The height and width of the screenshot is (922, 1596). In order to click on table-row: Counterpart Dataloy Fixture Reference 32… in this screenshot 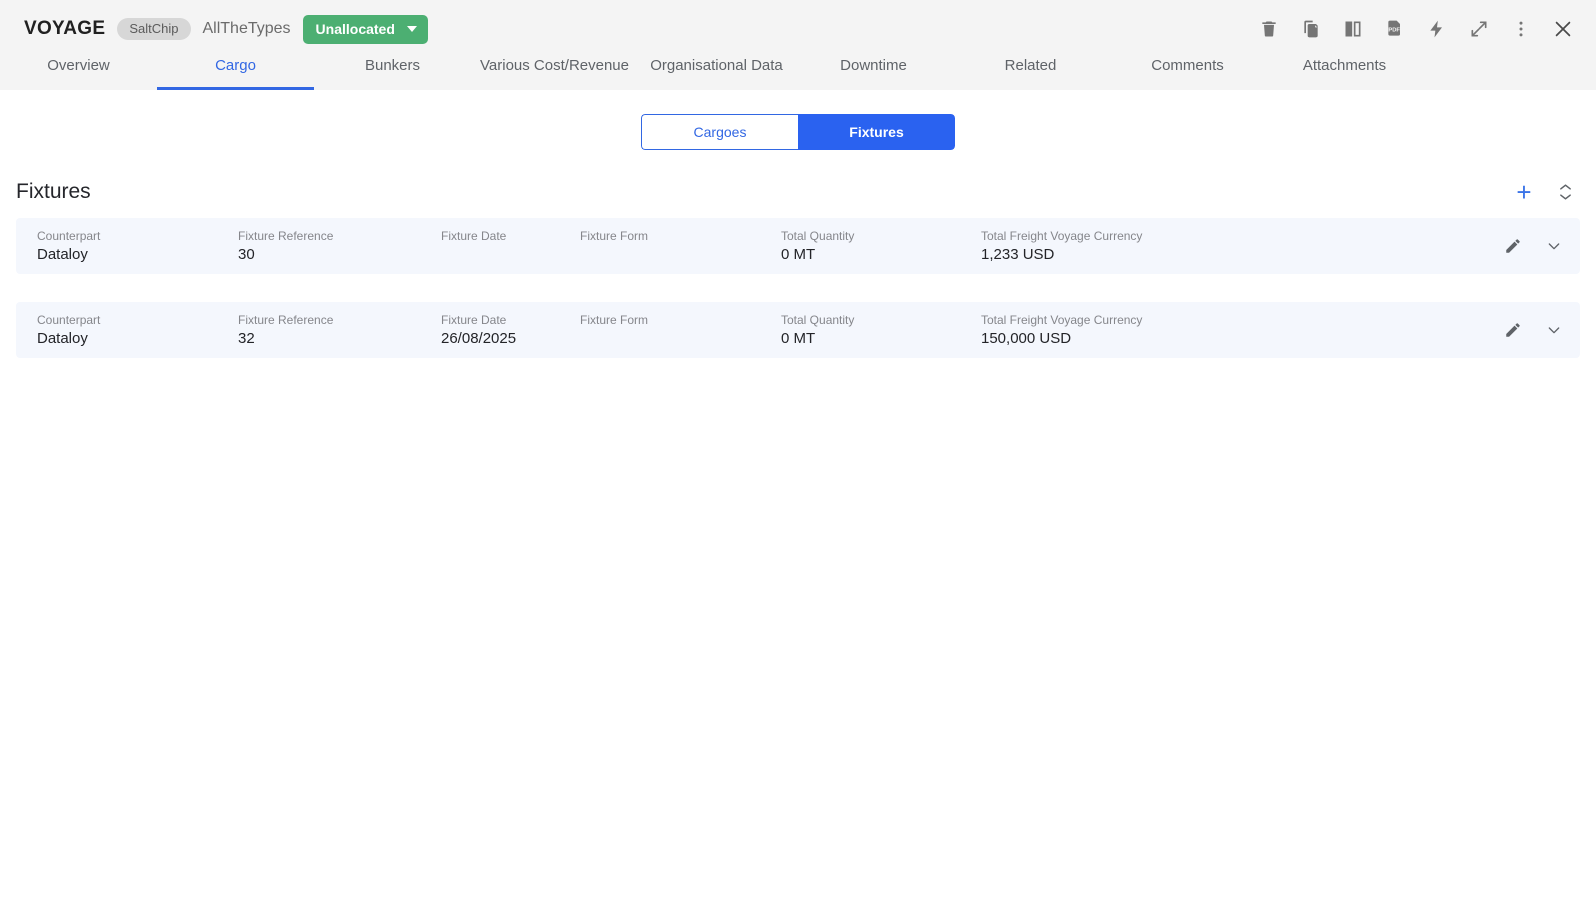, I will do `click(798, 330)`.